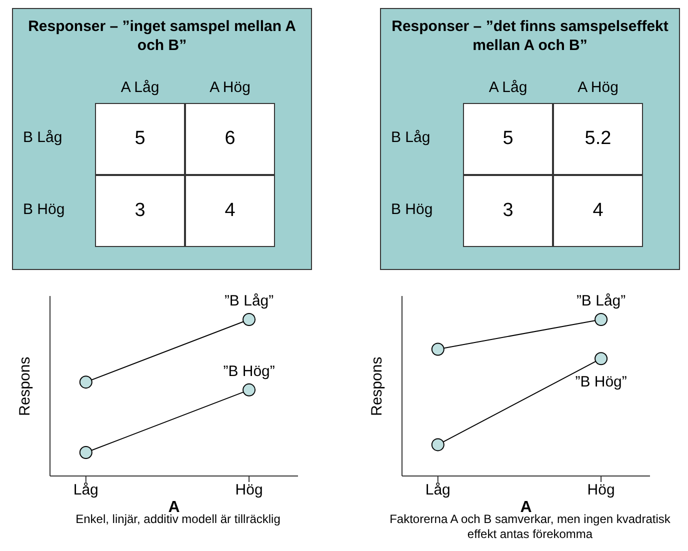  Describe the element at coordinates (598, 139) in the screenshot. I see `data-label: 5.2` at that location.